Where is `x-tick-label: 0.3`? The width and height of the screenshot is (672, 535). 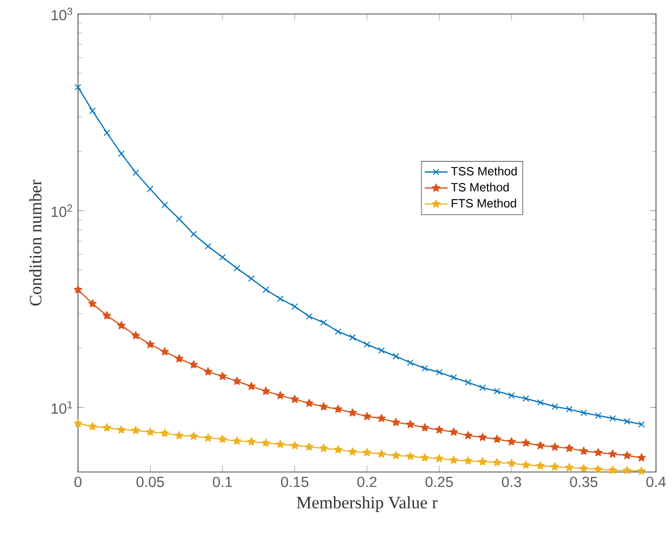
x-tick-label: 0.3 is located at coordinates (512, 482).